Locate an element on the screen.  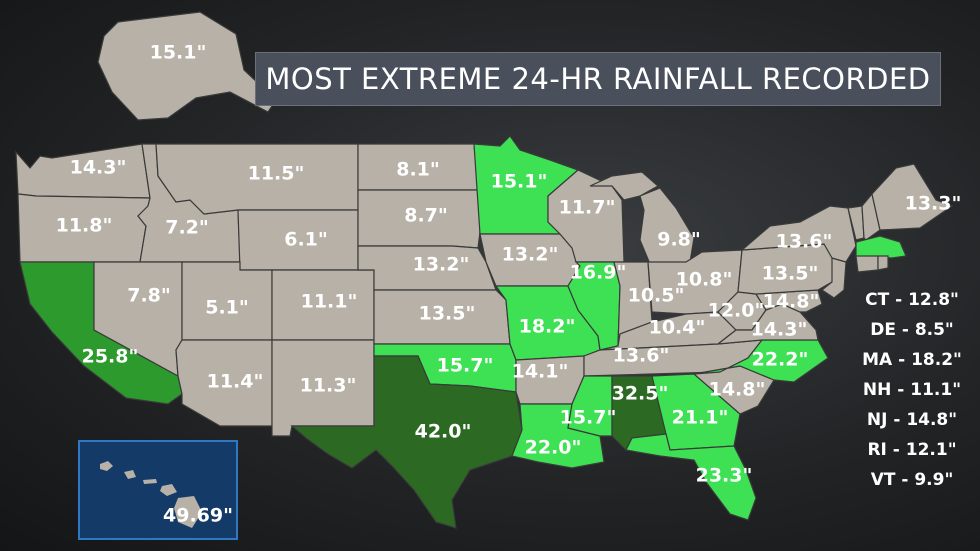
label-sd: 8.7" is located at coordinates (426, 216).